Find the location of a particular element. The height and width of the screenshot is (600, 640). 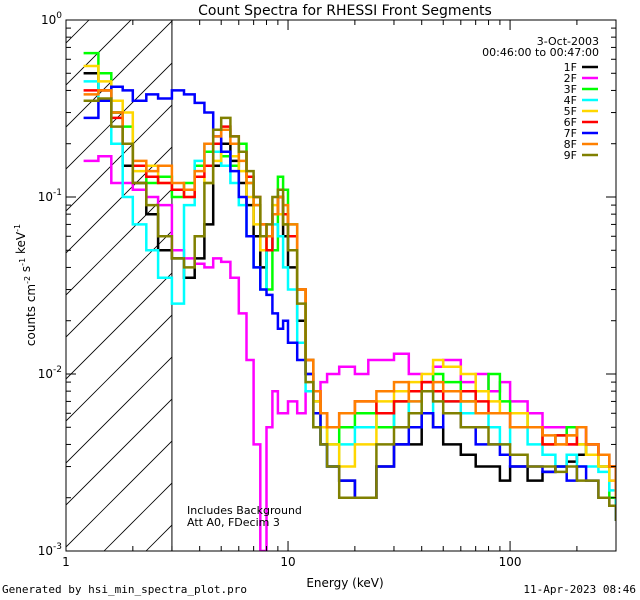

y-tick-label: 10⁰ is located at coordinates (51, 19).